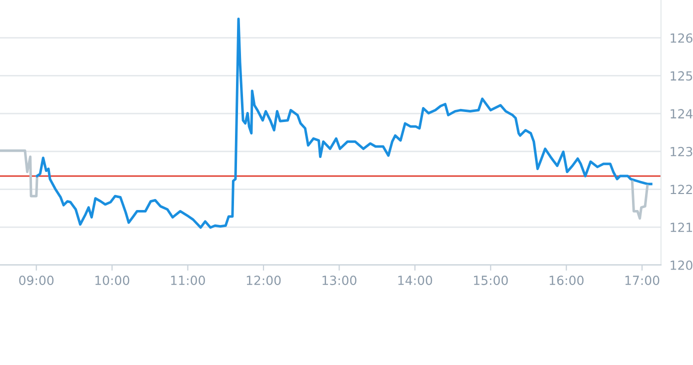 This screenshot has height=365, width=693. What do you see at coordinates (339, 281) in the screenshot?
I see `x-tick-label: 13:00` at bounding box center [339, 281].